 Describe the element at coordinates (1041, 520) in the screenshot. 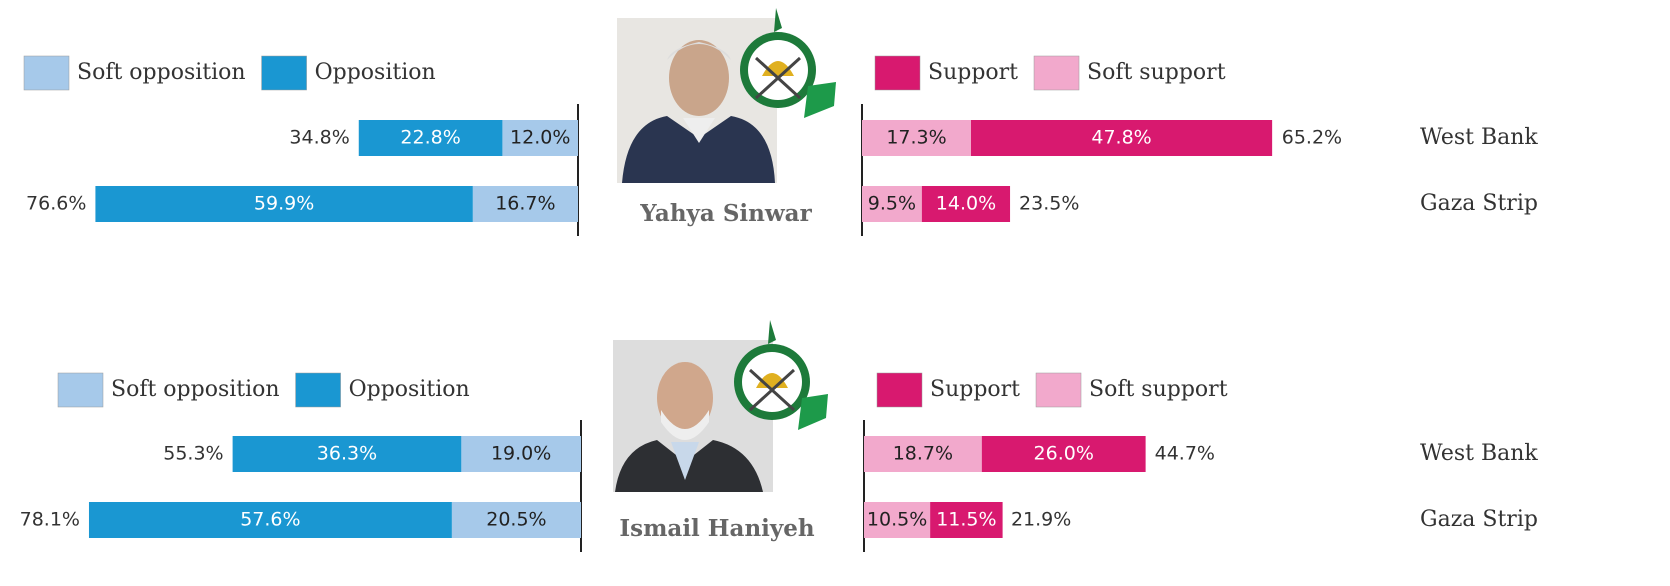

I see `total-label: 21.9%` at that location.